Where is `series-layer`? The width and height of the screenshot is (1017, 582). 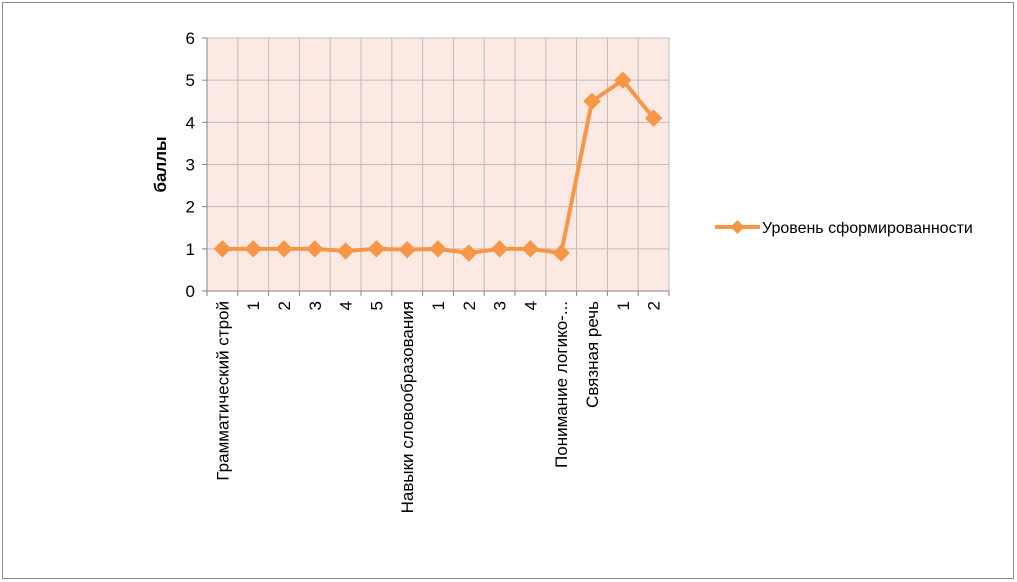 series-layer is located at coordinates (438, 166).